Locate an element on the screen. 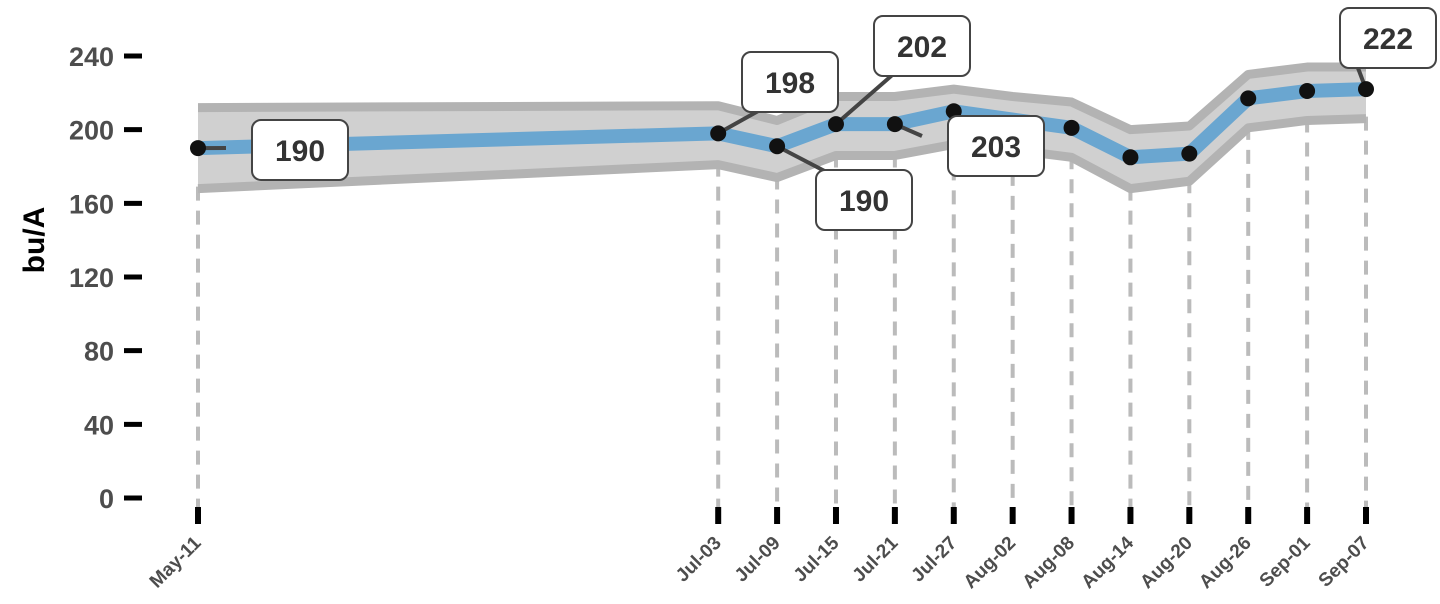 This screenshot has height=604, width=1440. callout-label: 198 is located at coordinates (790, 83).